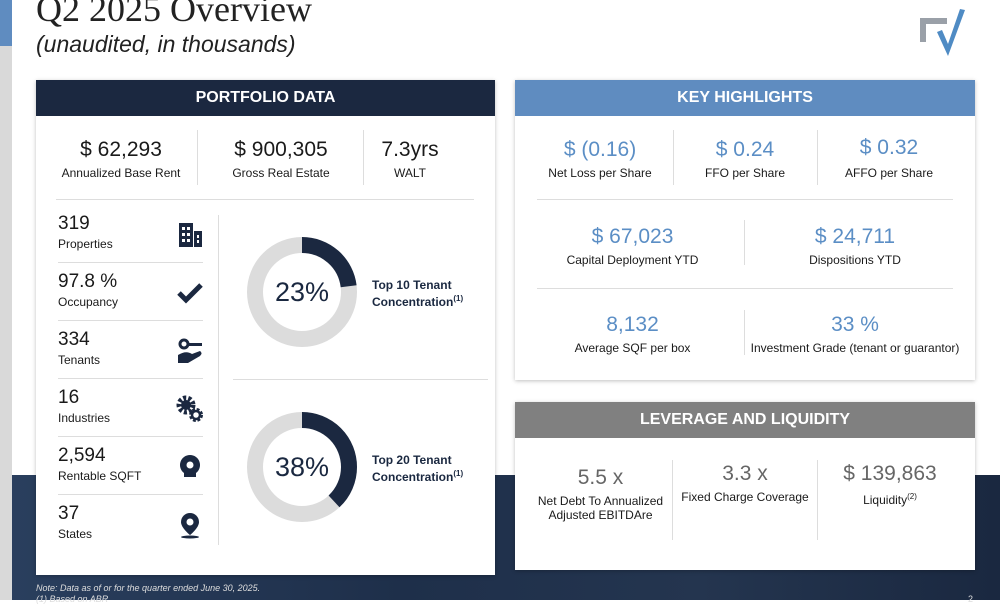  What do you see at coordinates (130, 522) in the screenshot?
I see `portfolio-row-states: 37 States` at bounding box center [130, 522].